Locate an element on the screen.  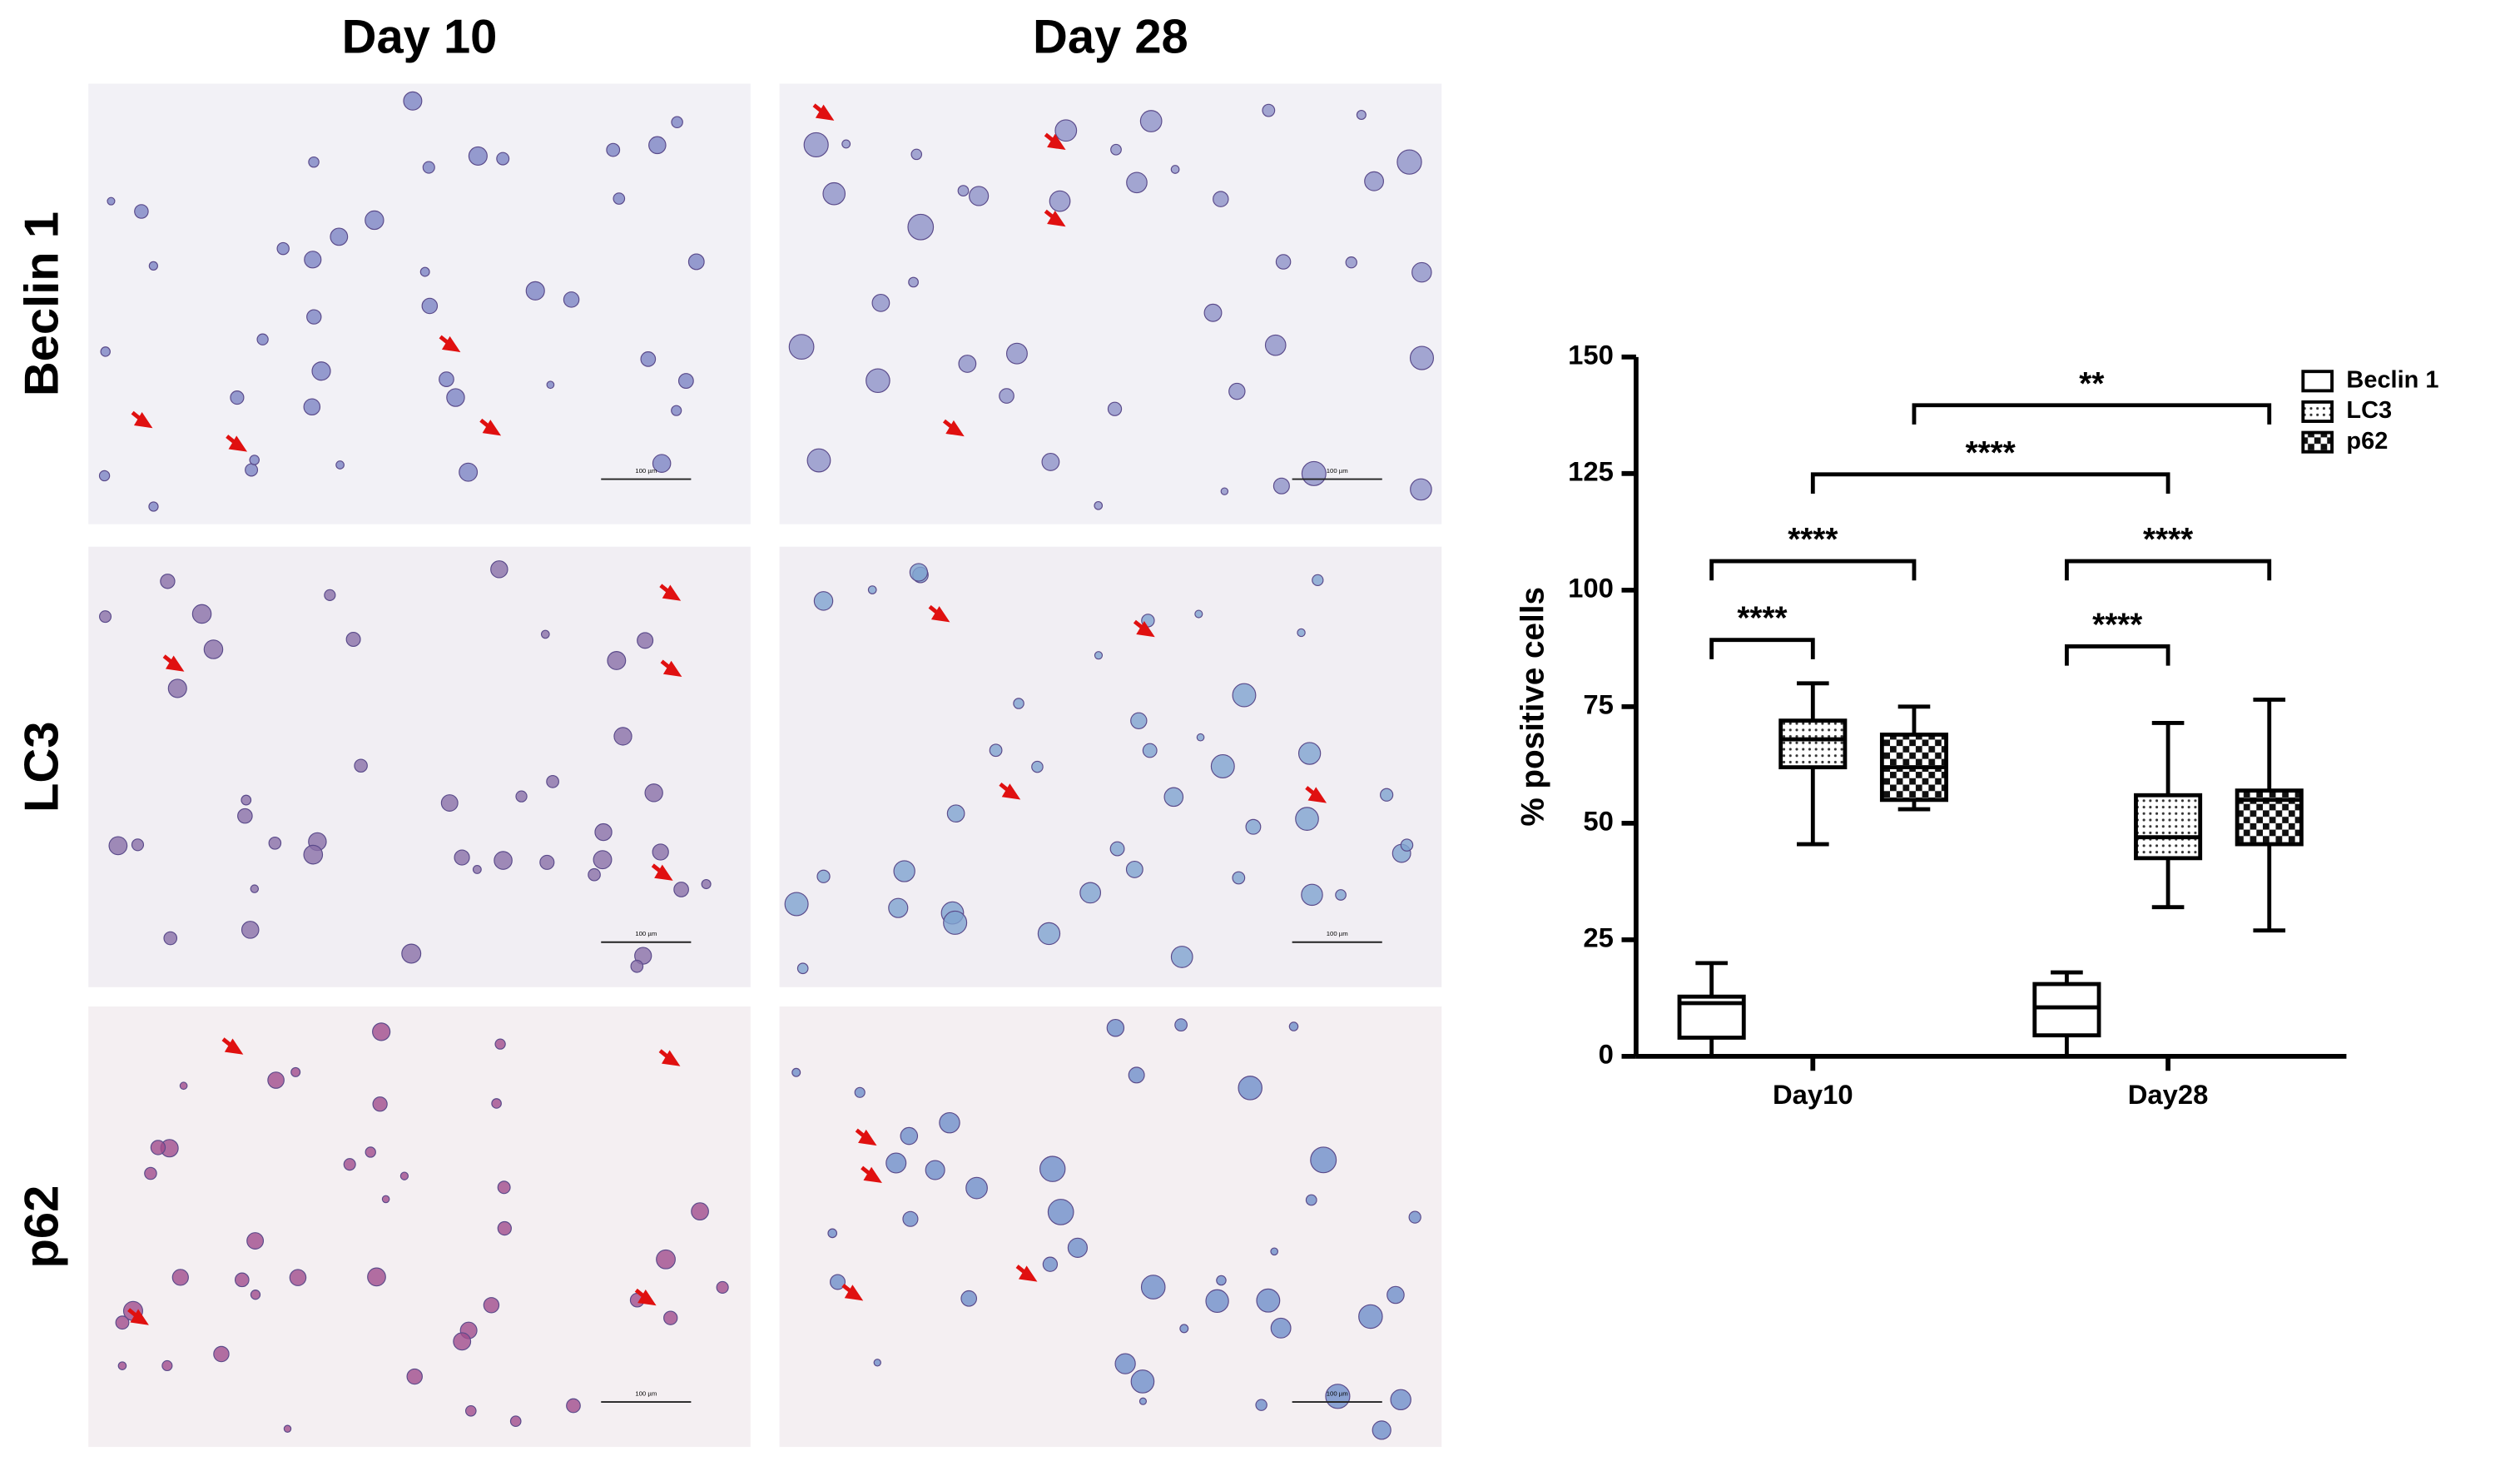
legend-swatch is located at coordinates (2317, 381).